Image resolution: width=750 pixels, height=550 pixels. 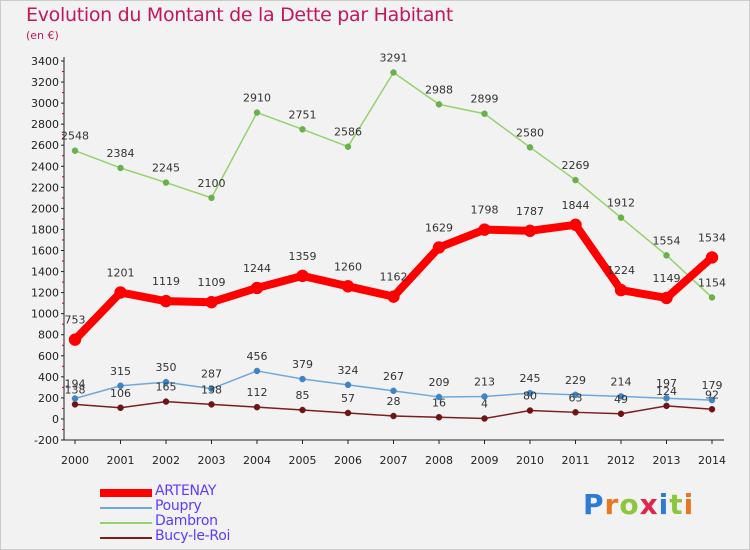 What do you see at coordinates (166, 387) in the screenshot?
I see `data-label: 165` at bounding box center [166, 387].